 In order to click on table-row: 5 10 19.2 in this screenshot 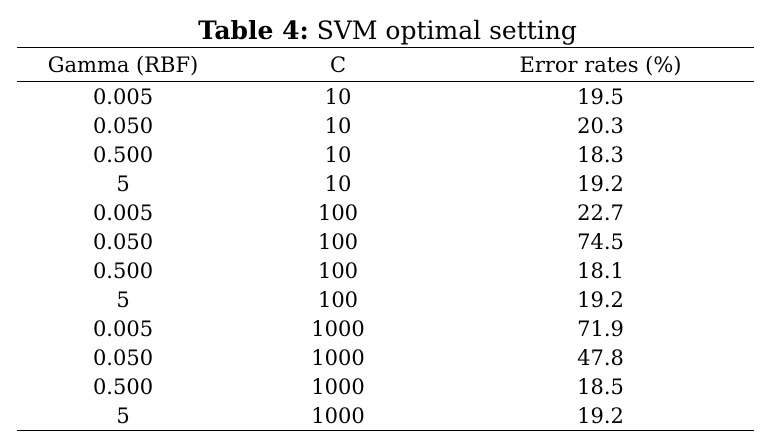, I will do `click(385, 183)`.